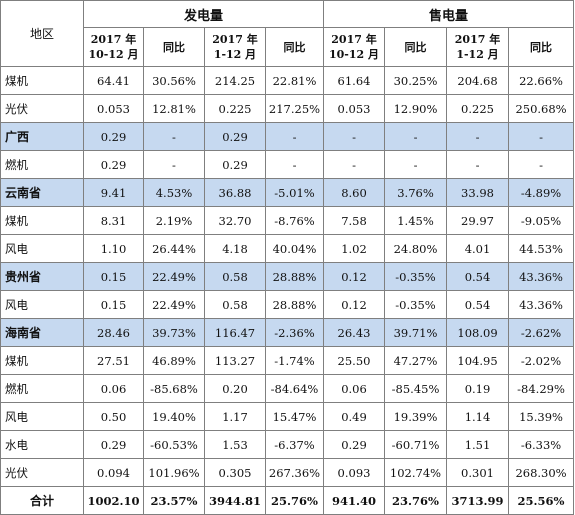  What do you see at coordinates (113, 220) in the screenshot?
I see `table-cell: 8.31` at bounding box center [113, 220].